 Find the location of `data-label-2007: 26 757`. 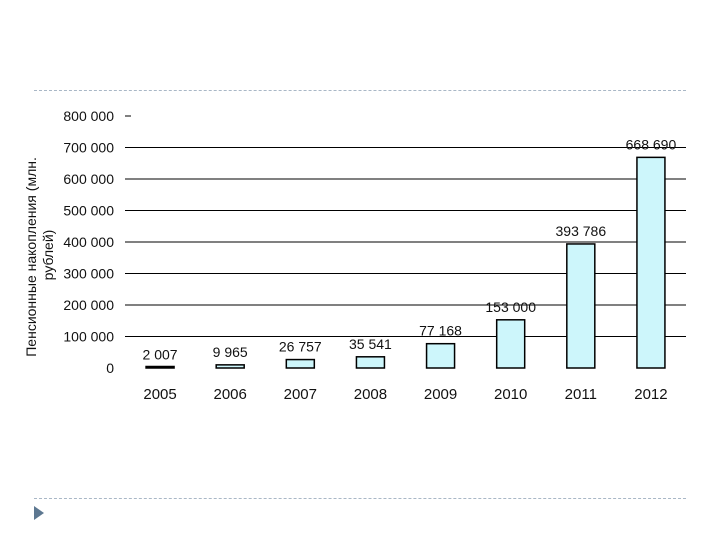

data-label-2007: 26 757 is located at coordinates (300, 347).